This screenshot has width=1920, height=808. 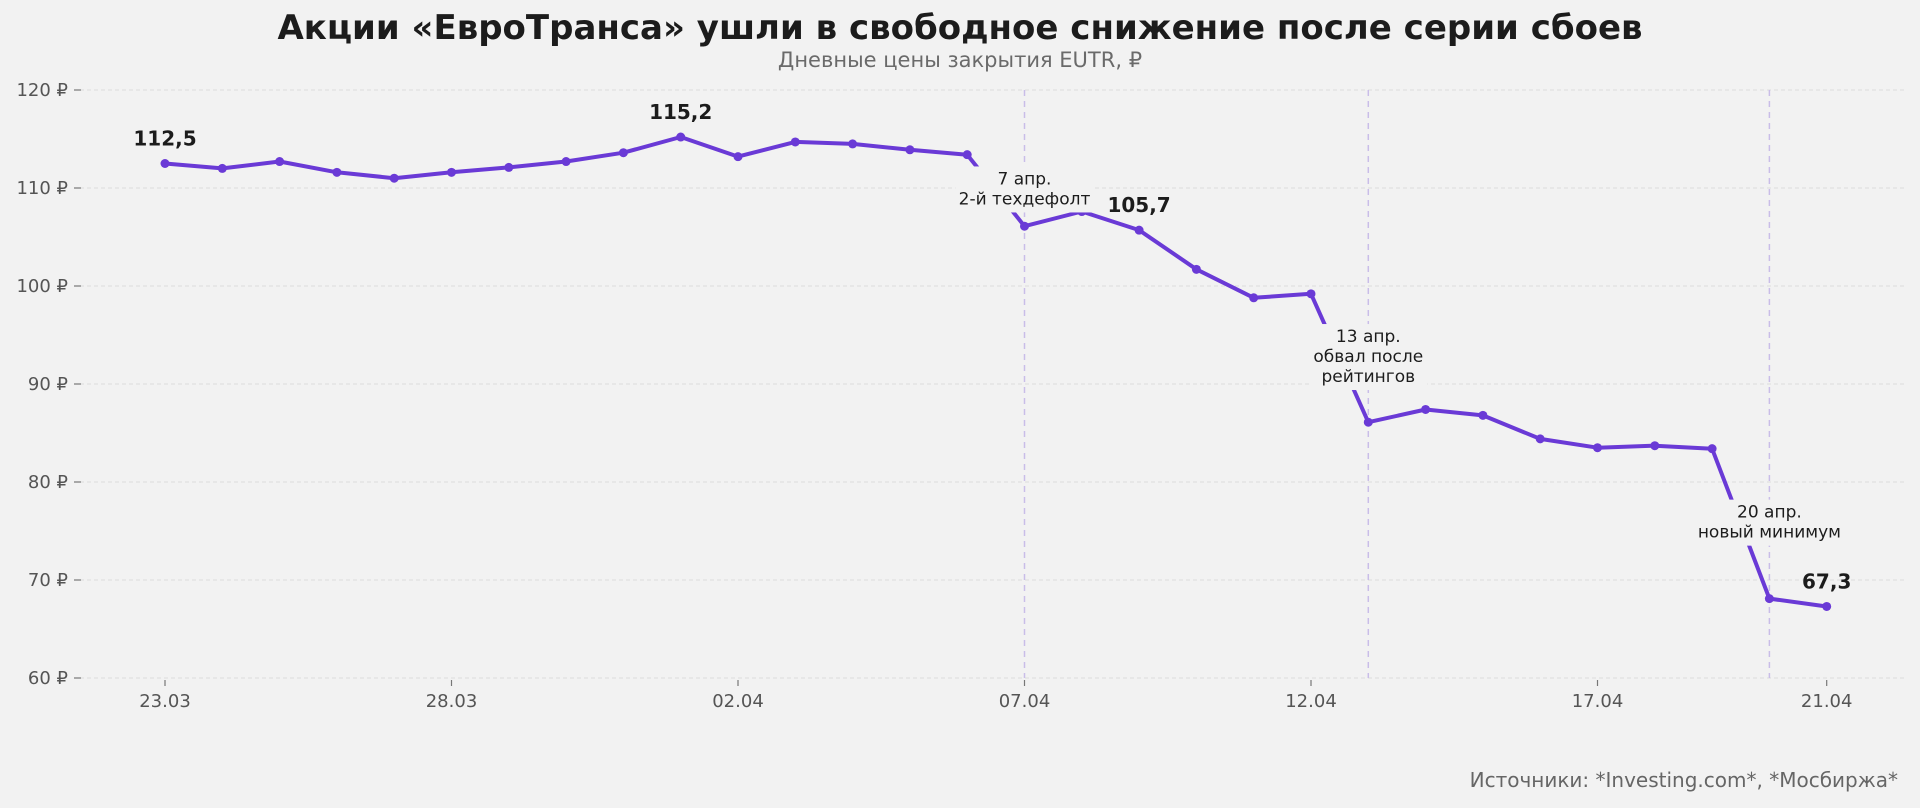 What do you see at coordinates (1598, 701) in the screenshot?
I see `x-tick-label: 17.04` at bounding box center [1598, 701].